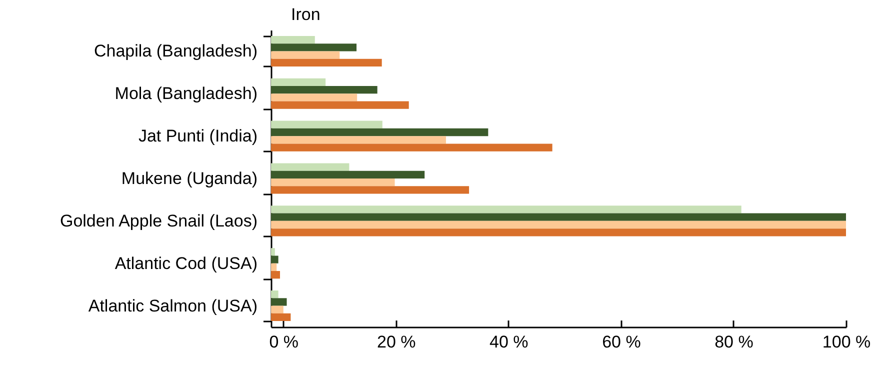 The height and width of the screenshot is (366, 878). Describe the element at coordinates (159, 220) in the screenshot. I see `y-tick-label: Golden Apple Snail (Laos)` at that location.